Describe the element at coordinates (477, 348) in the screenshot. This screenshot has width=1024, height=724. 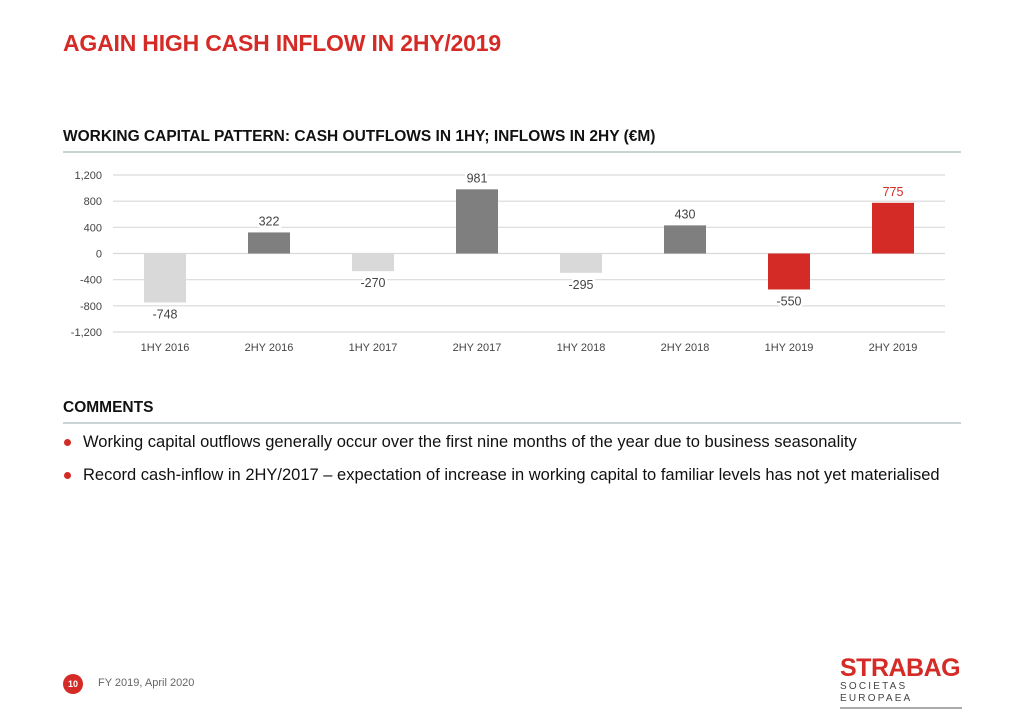
I see `x-tick-label: 2HY 2017` at that location.